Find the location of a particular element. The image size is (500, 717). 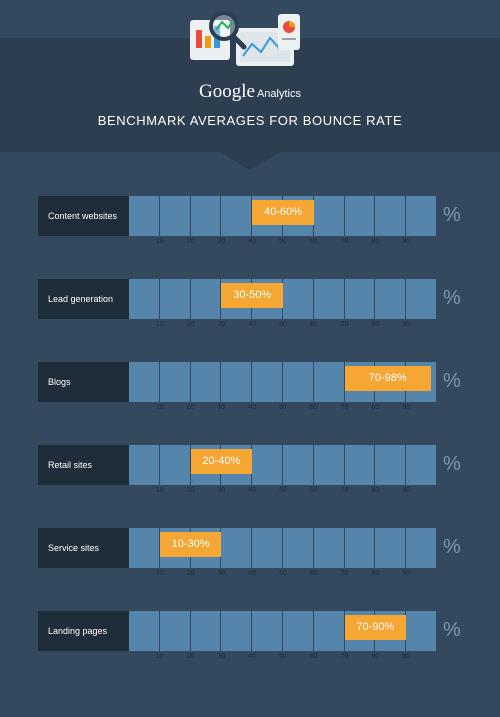

logo-product: Analytics is located at coordinates (278, 94).